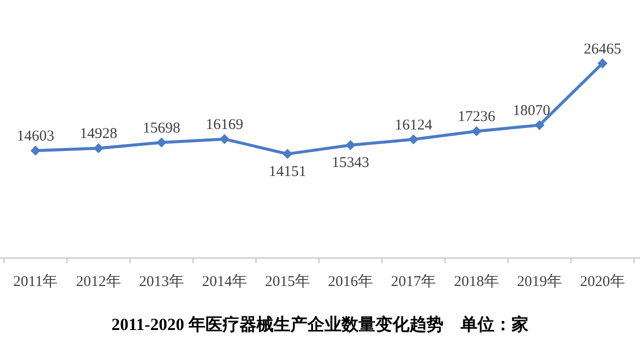  What do you see at coordinates (225, 125) in the screenshot?
I see `data-label: 16169` at bounding box center [225, 125].